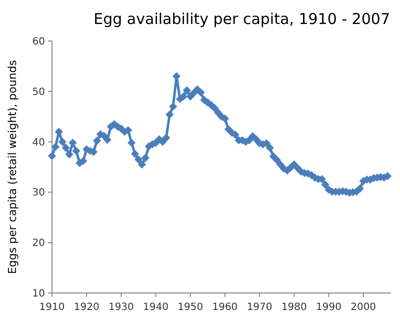 This screenshot has height=320, width=400. What do you see at coordinates (363, 307) in the screenshot?
I see `x-tick-label: 2000` at bounding box center [363, 307].